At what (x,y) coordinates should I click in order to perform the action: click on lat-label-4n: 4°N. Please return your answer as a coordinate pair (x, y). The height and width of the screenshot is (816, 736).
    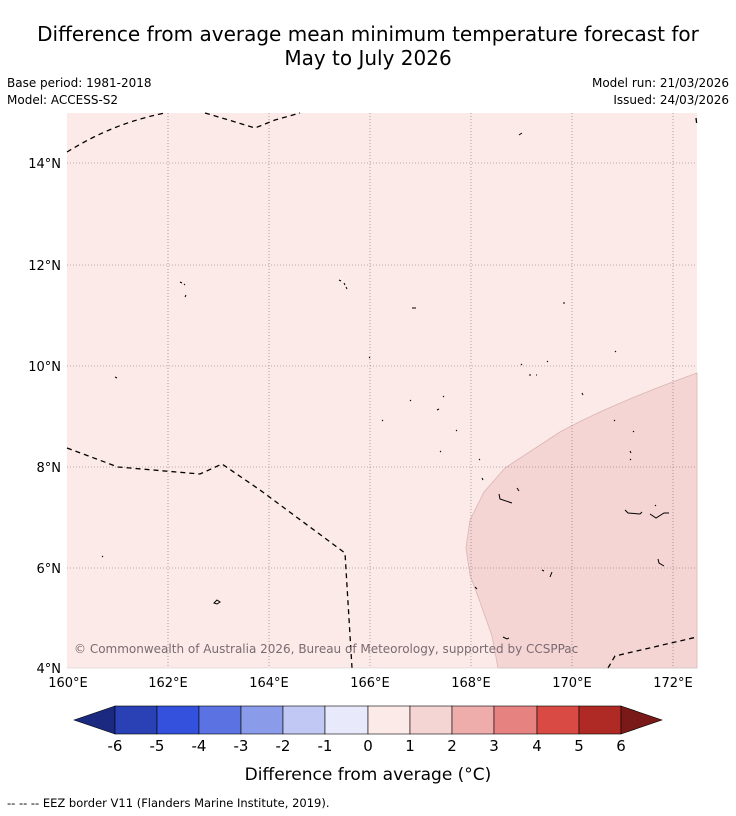
    Looking at the image, I should click on (49, 669).